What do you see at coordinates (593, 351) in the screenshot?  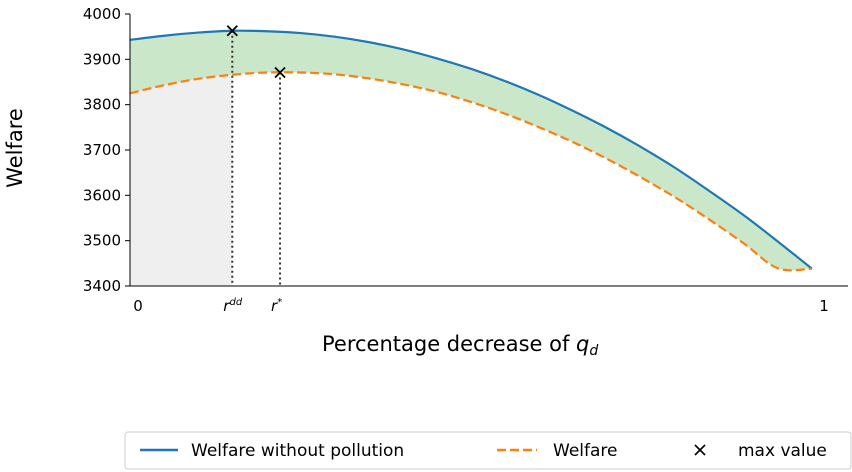 I see `x-axis-title-sub: d` at bounding box center [593, 351].